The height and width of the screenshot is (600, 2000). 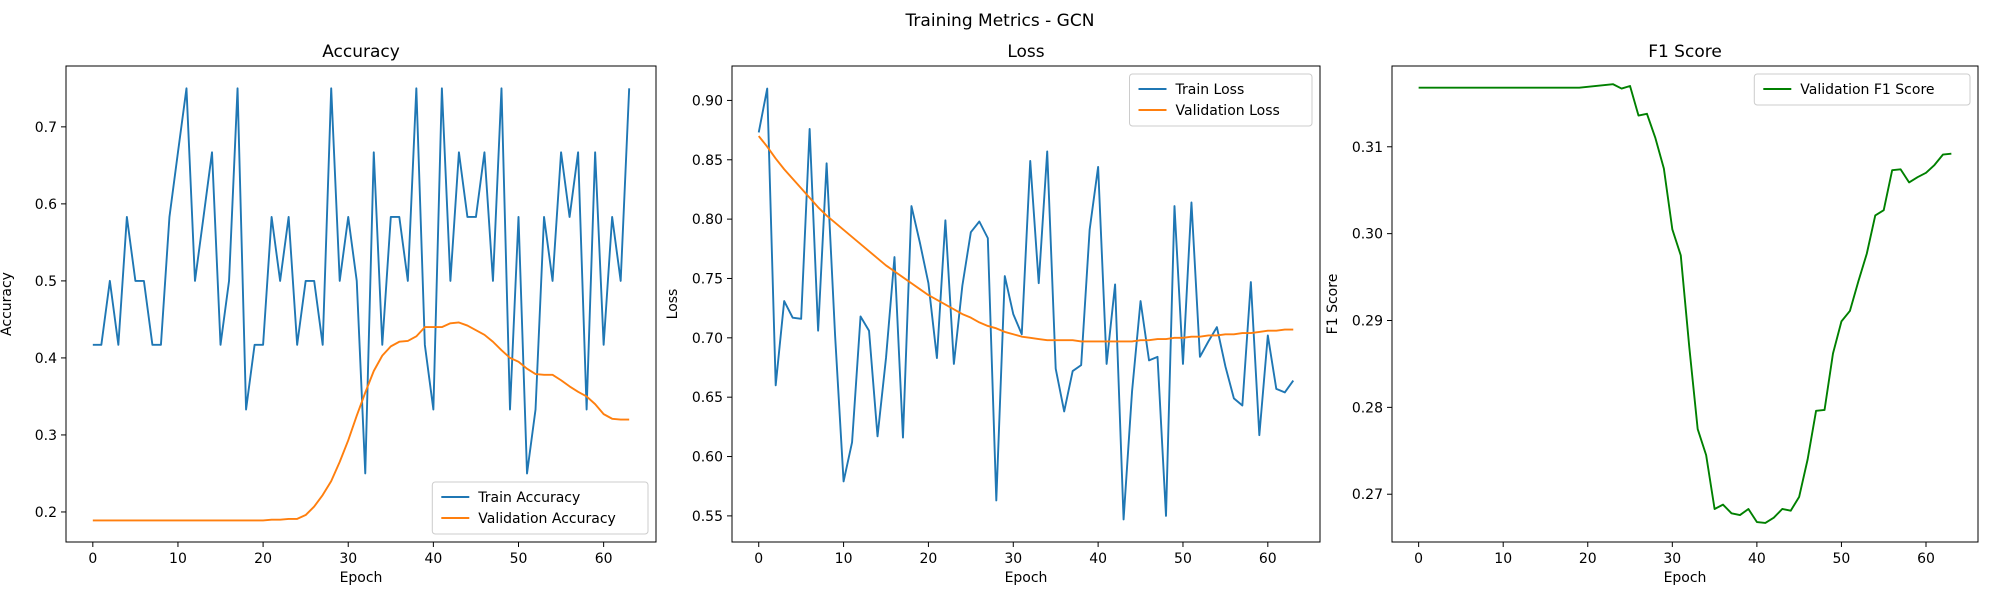 I want to click on y-tick-label: 0.90, so click(x=707, y=101).